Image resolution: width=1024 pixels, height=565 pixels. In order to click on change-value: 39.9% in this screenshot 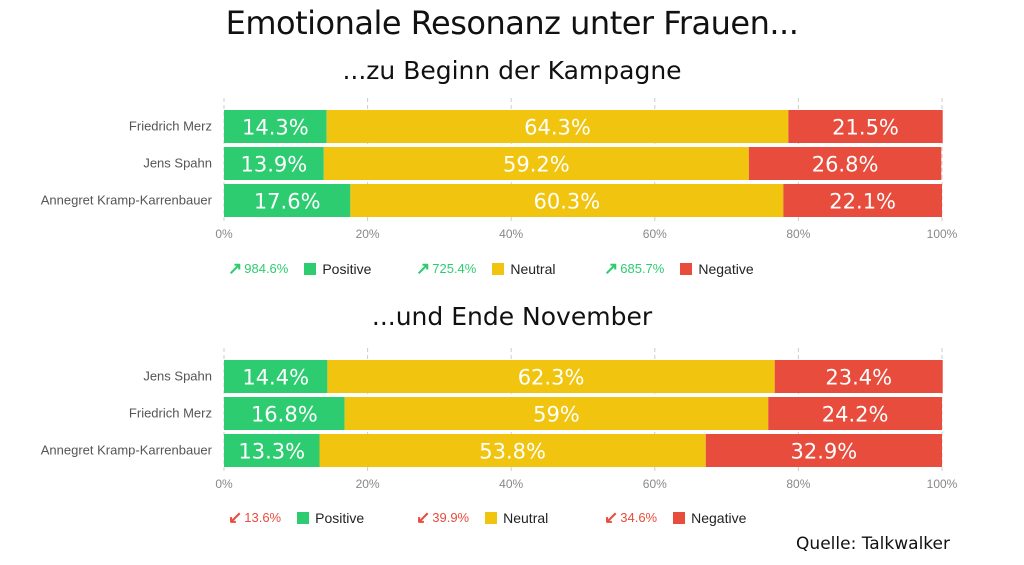, I will do `click(451, 517)`.